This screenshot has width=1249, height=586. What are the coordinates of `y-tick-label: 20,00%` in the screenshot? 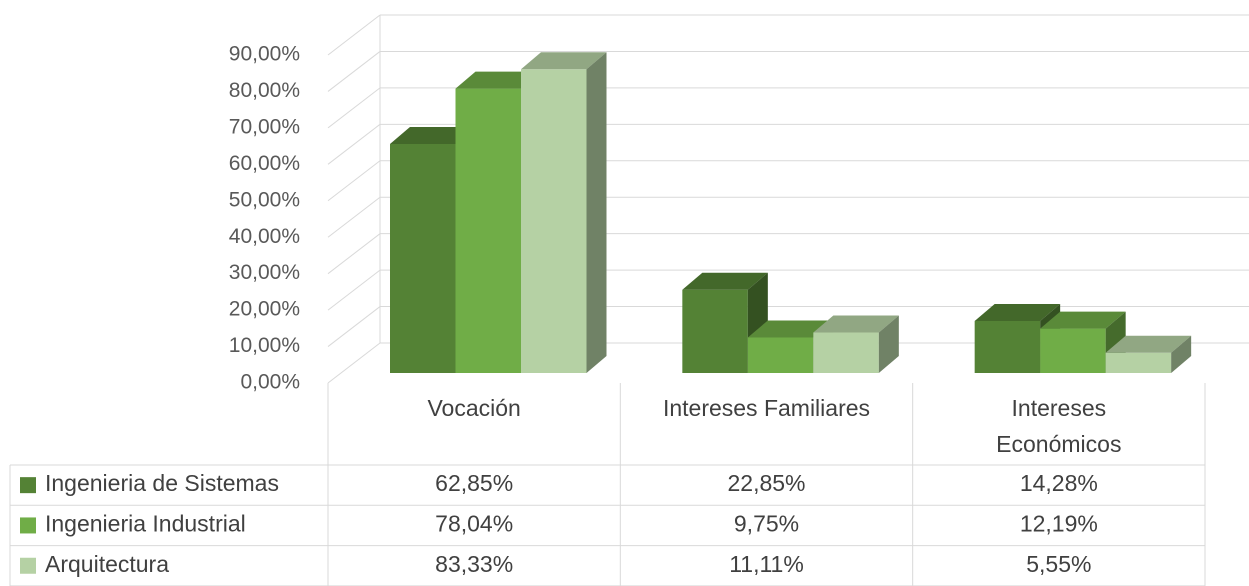 It's located at (264, 309).